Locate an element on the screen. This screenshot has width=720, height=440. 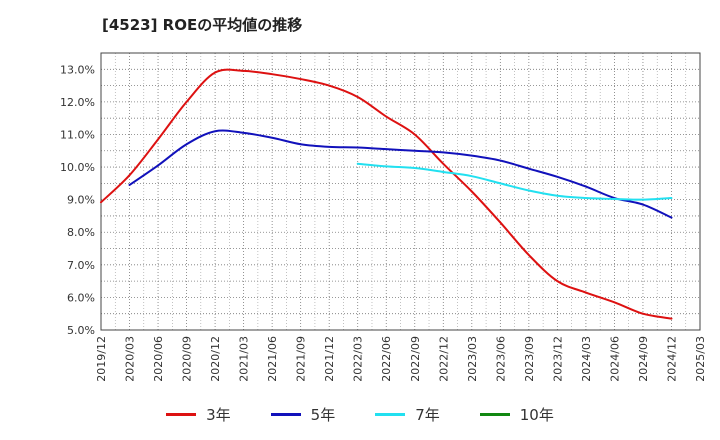
x-tick-label: 2023/06 is located at coordinates (500, 359).